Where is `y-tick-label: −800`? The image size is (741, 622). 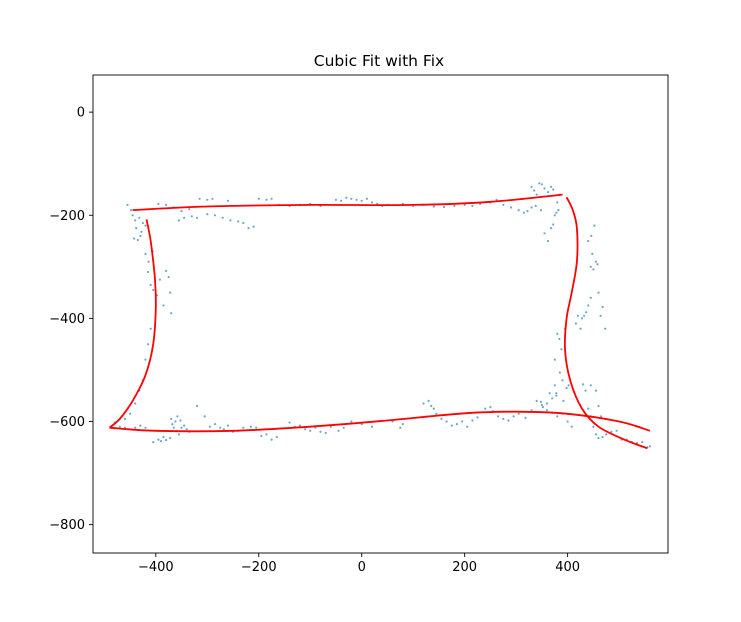 y-tick-label: −800 is located at coordinates (67, 525).